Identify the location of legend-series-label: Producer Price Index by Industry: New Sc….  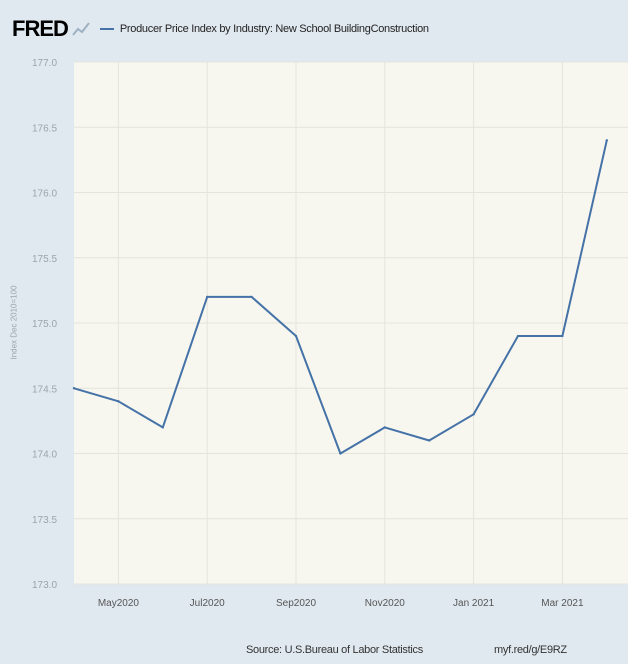
(274, 29).